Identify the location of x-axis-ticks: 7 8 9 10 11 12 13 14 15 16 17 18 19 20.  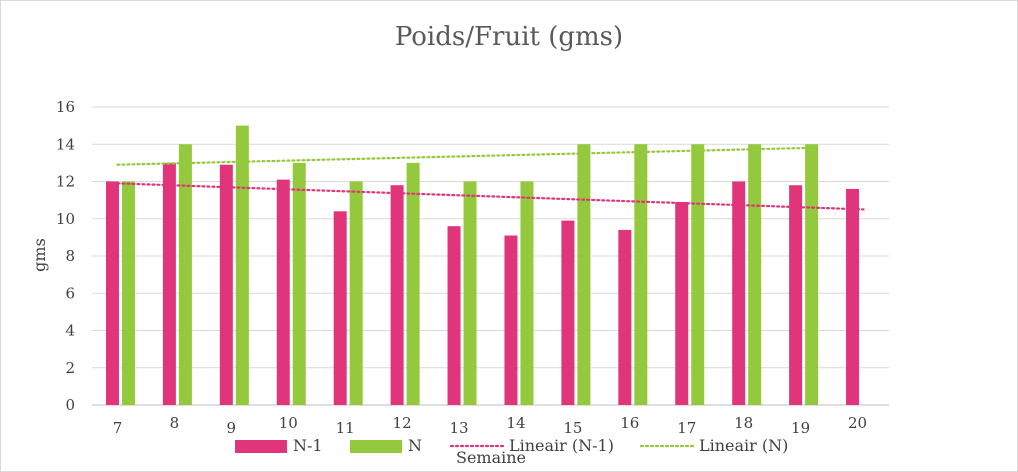
(490, 425).